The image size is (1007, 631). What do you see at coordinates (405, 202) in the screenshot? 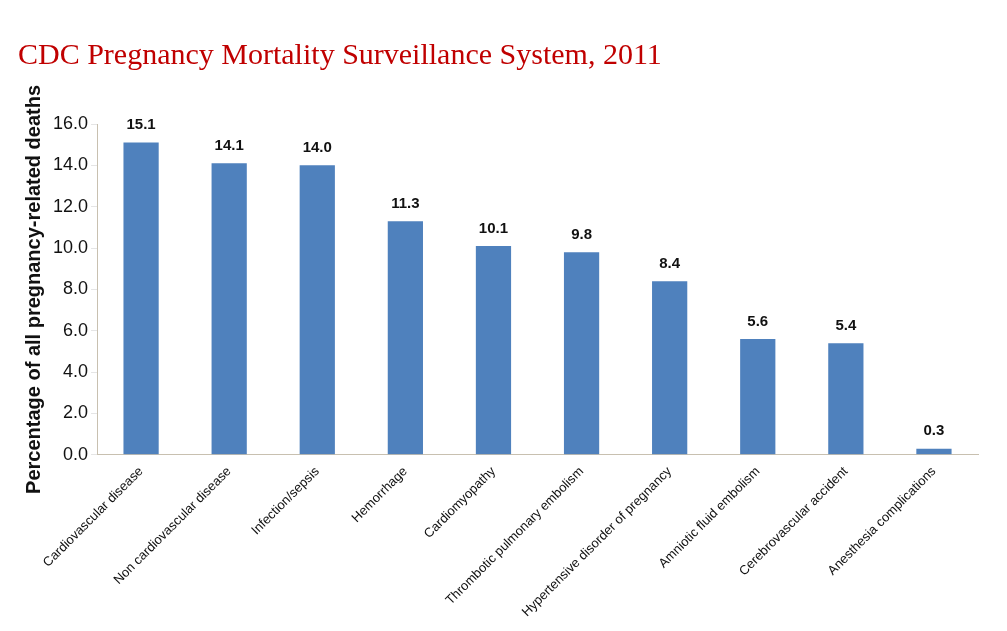
I see `data-label: 11.3` at bounding box center [405, 202].